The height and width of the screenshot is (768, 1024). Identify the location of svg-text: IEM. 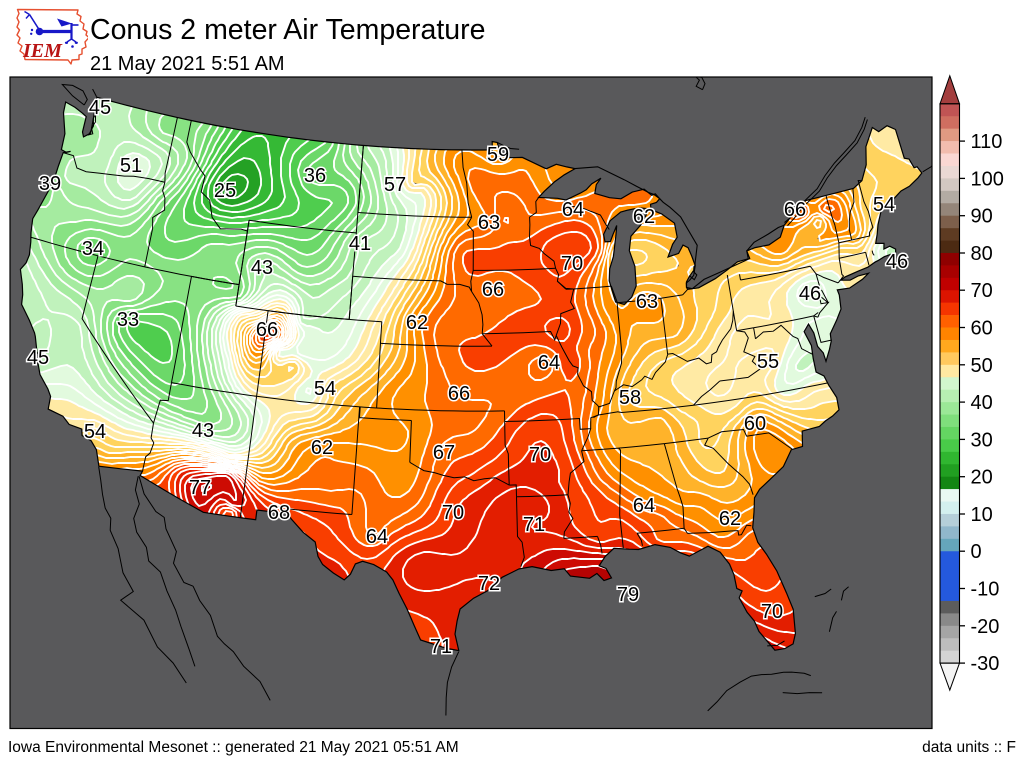
(42, 51).